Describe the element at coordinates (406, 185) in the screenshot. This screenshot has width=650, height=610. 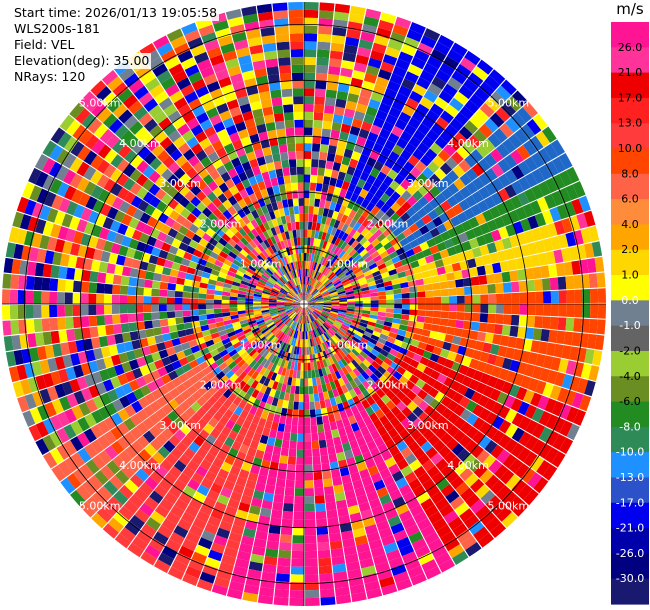
I see `ray` at that location.